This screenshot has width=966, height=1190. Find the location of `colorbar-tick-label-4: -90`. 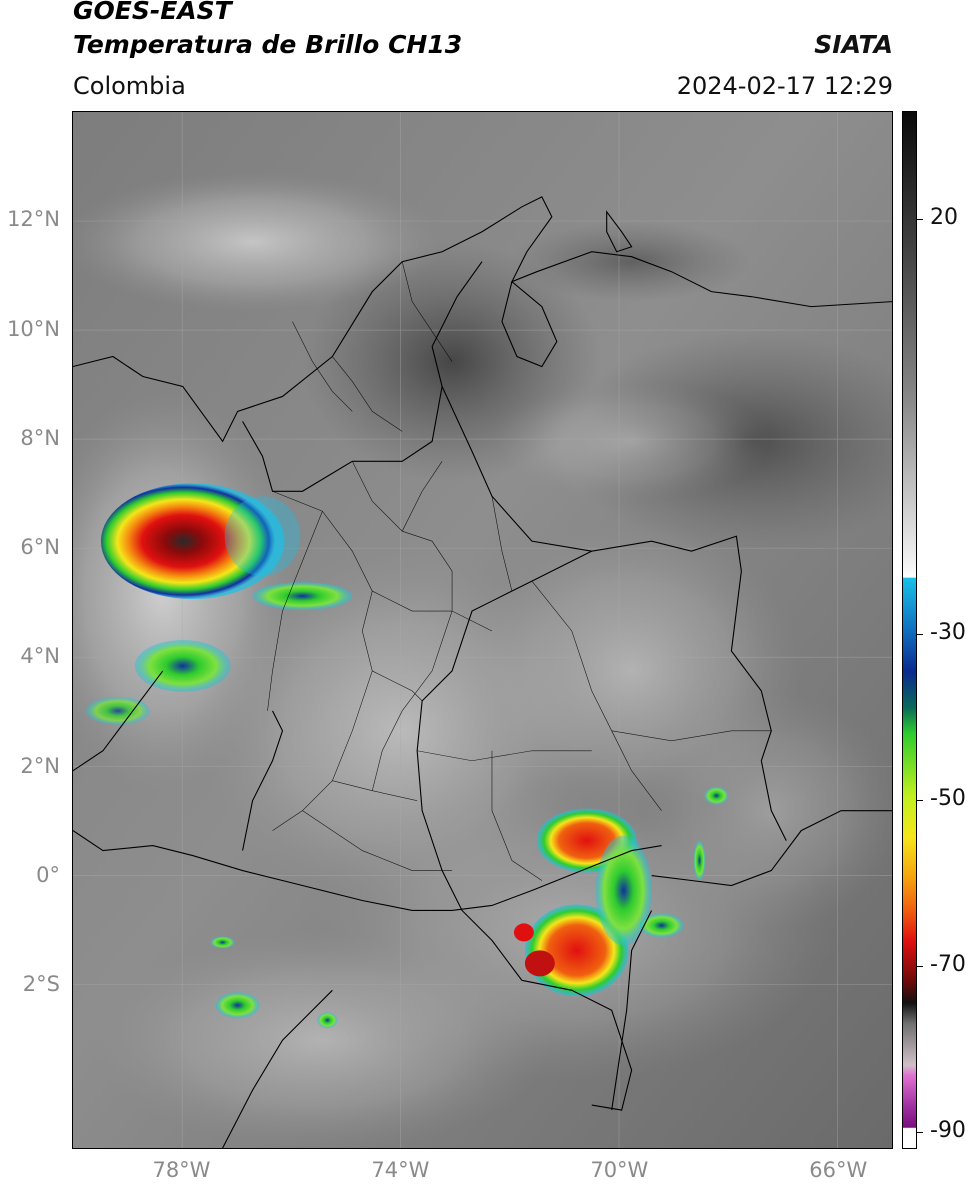

colorbar-tick-label-4: -90 is located at coordinates (948, 1131).